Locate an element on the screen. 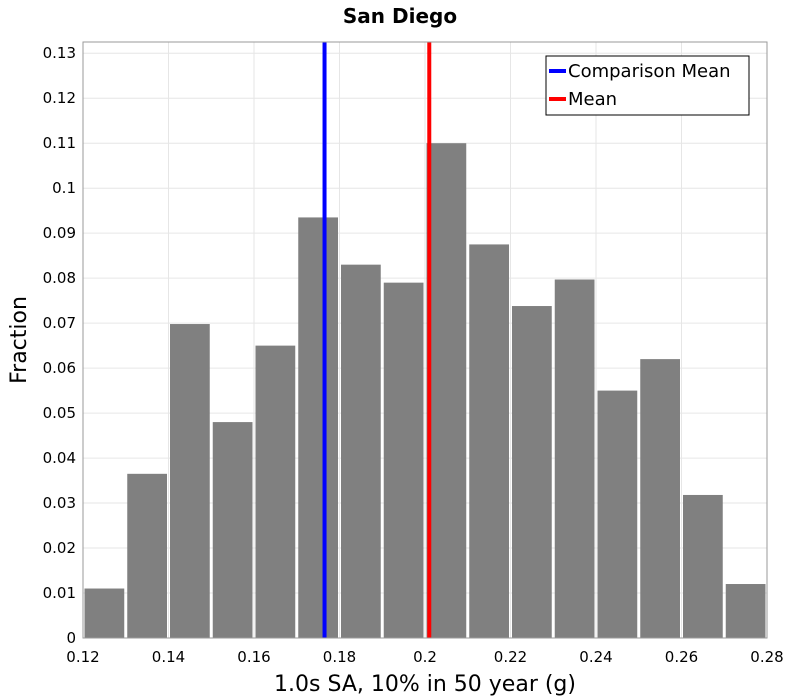 This screenshot has width=800, height=700. legend-label-1: Mean is located at coordinates (592, 99).